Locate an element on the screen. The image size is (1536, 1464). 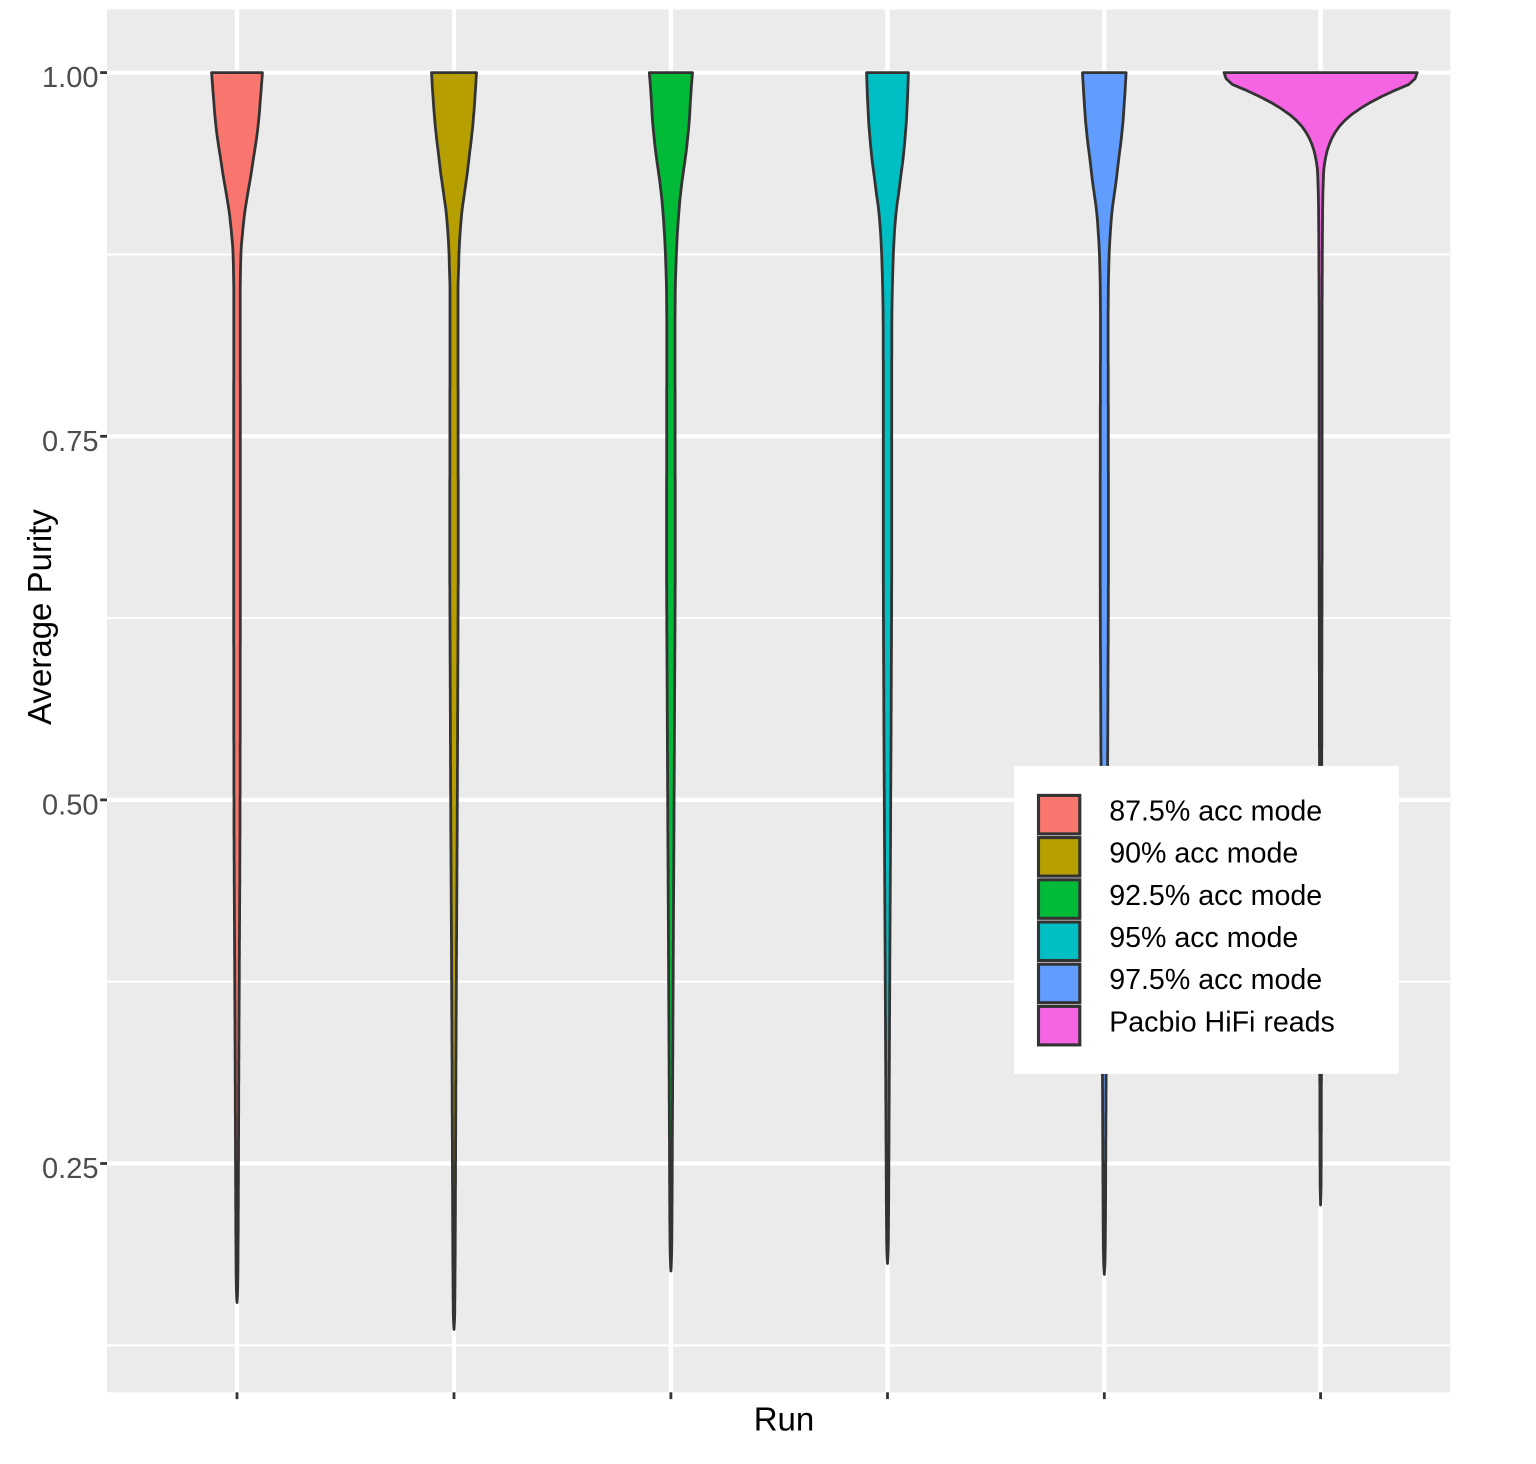
svg-text: Average Purity is located at coordinates (39, 617).